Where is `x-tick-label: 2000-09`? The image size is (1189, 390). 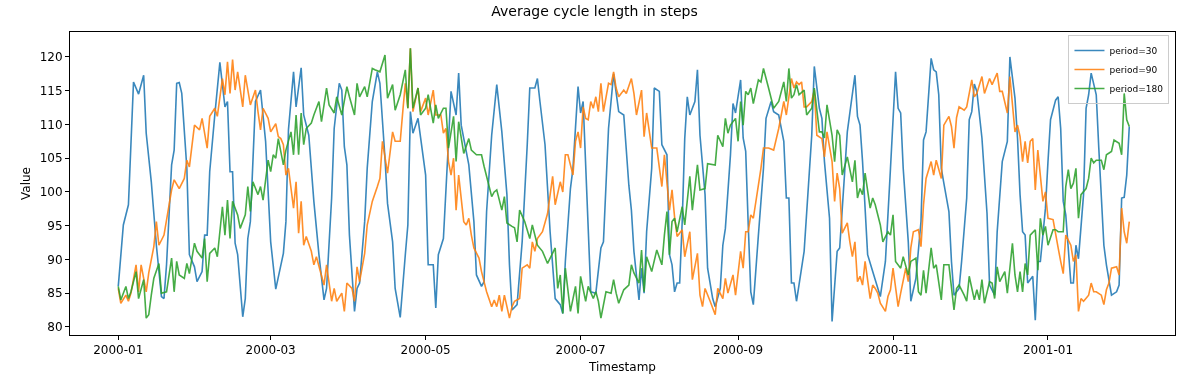
x-tick-label: 2000-09 is located at coordinates (738, 350).